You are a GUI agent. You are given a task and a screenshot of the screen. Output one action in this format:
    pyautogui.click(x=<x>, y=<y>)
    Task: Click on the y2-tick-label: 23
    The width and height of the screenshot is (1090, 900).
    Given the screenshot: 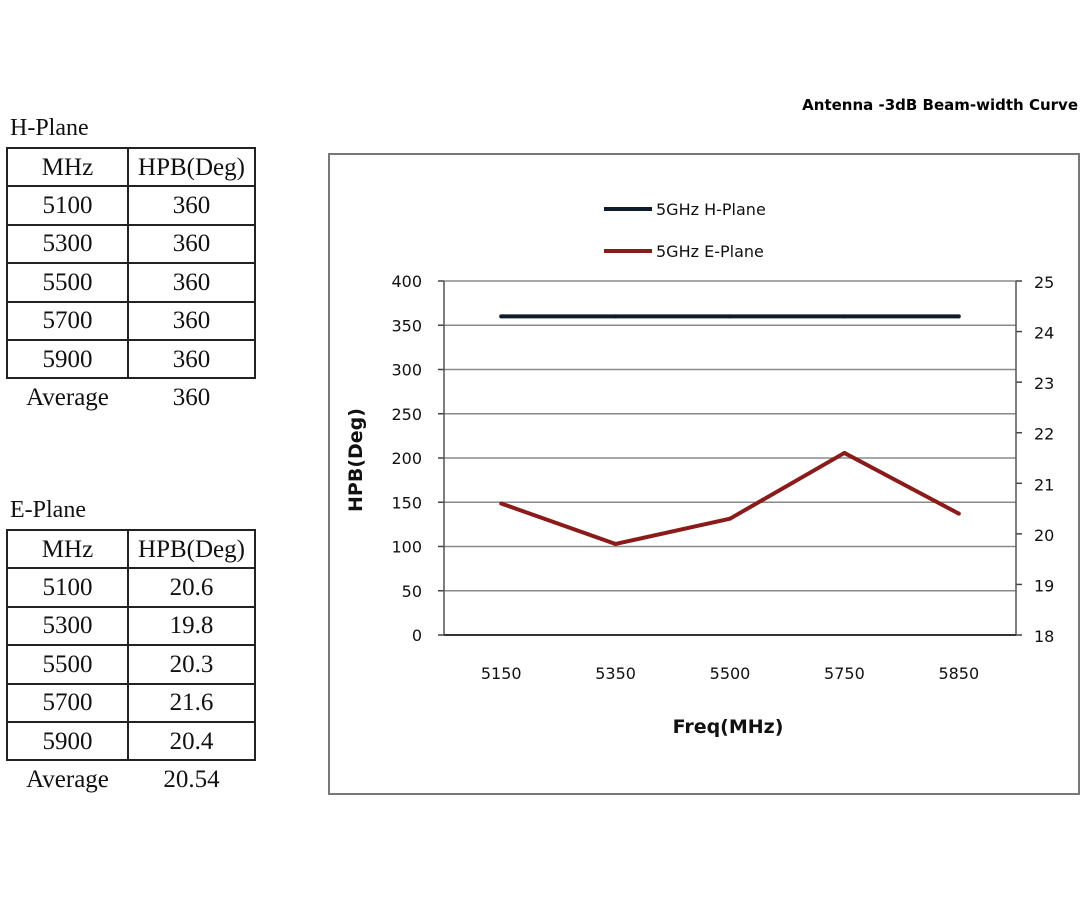 What is the action you would take?
    pyautogui.click(x=1044, y=383)
    